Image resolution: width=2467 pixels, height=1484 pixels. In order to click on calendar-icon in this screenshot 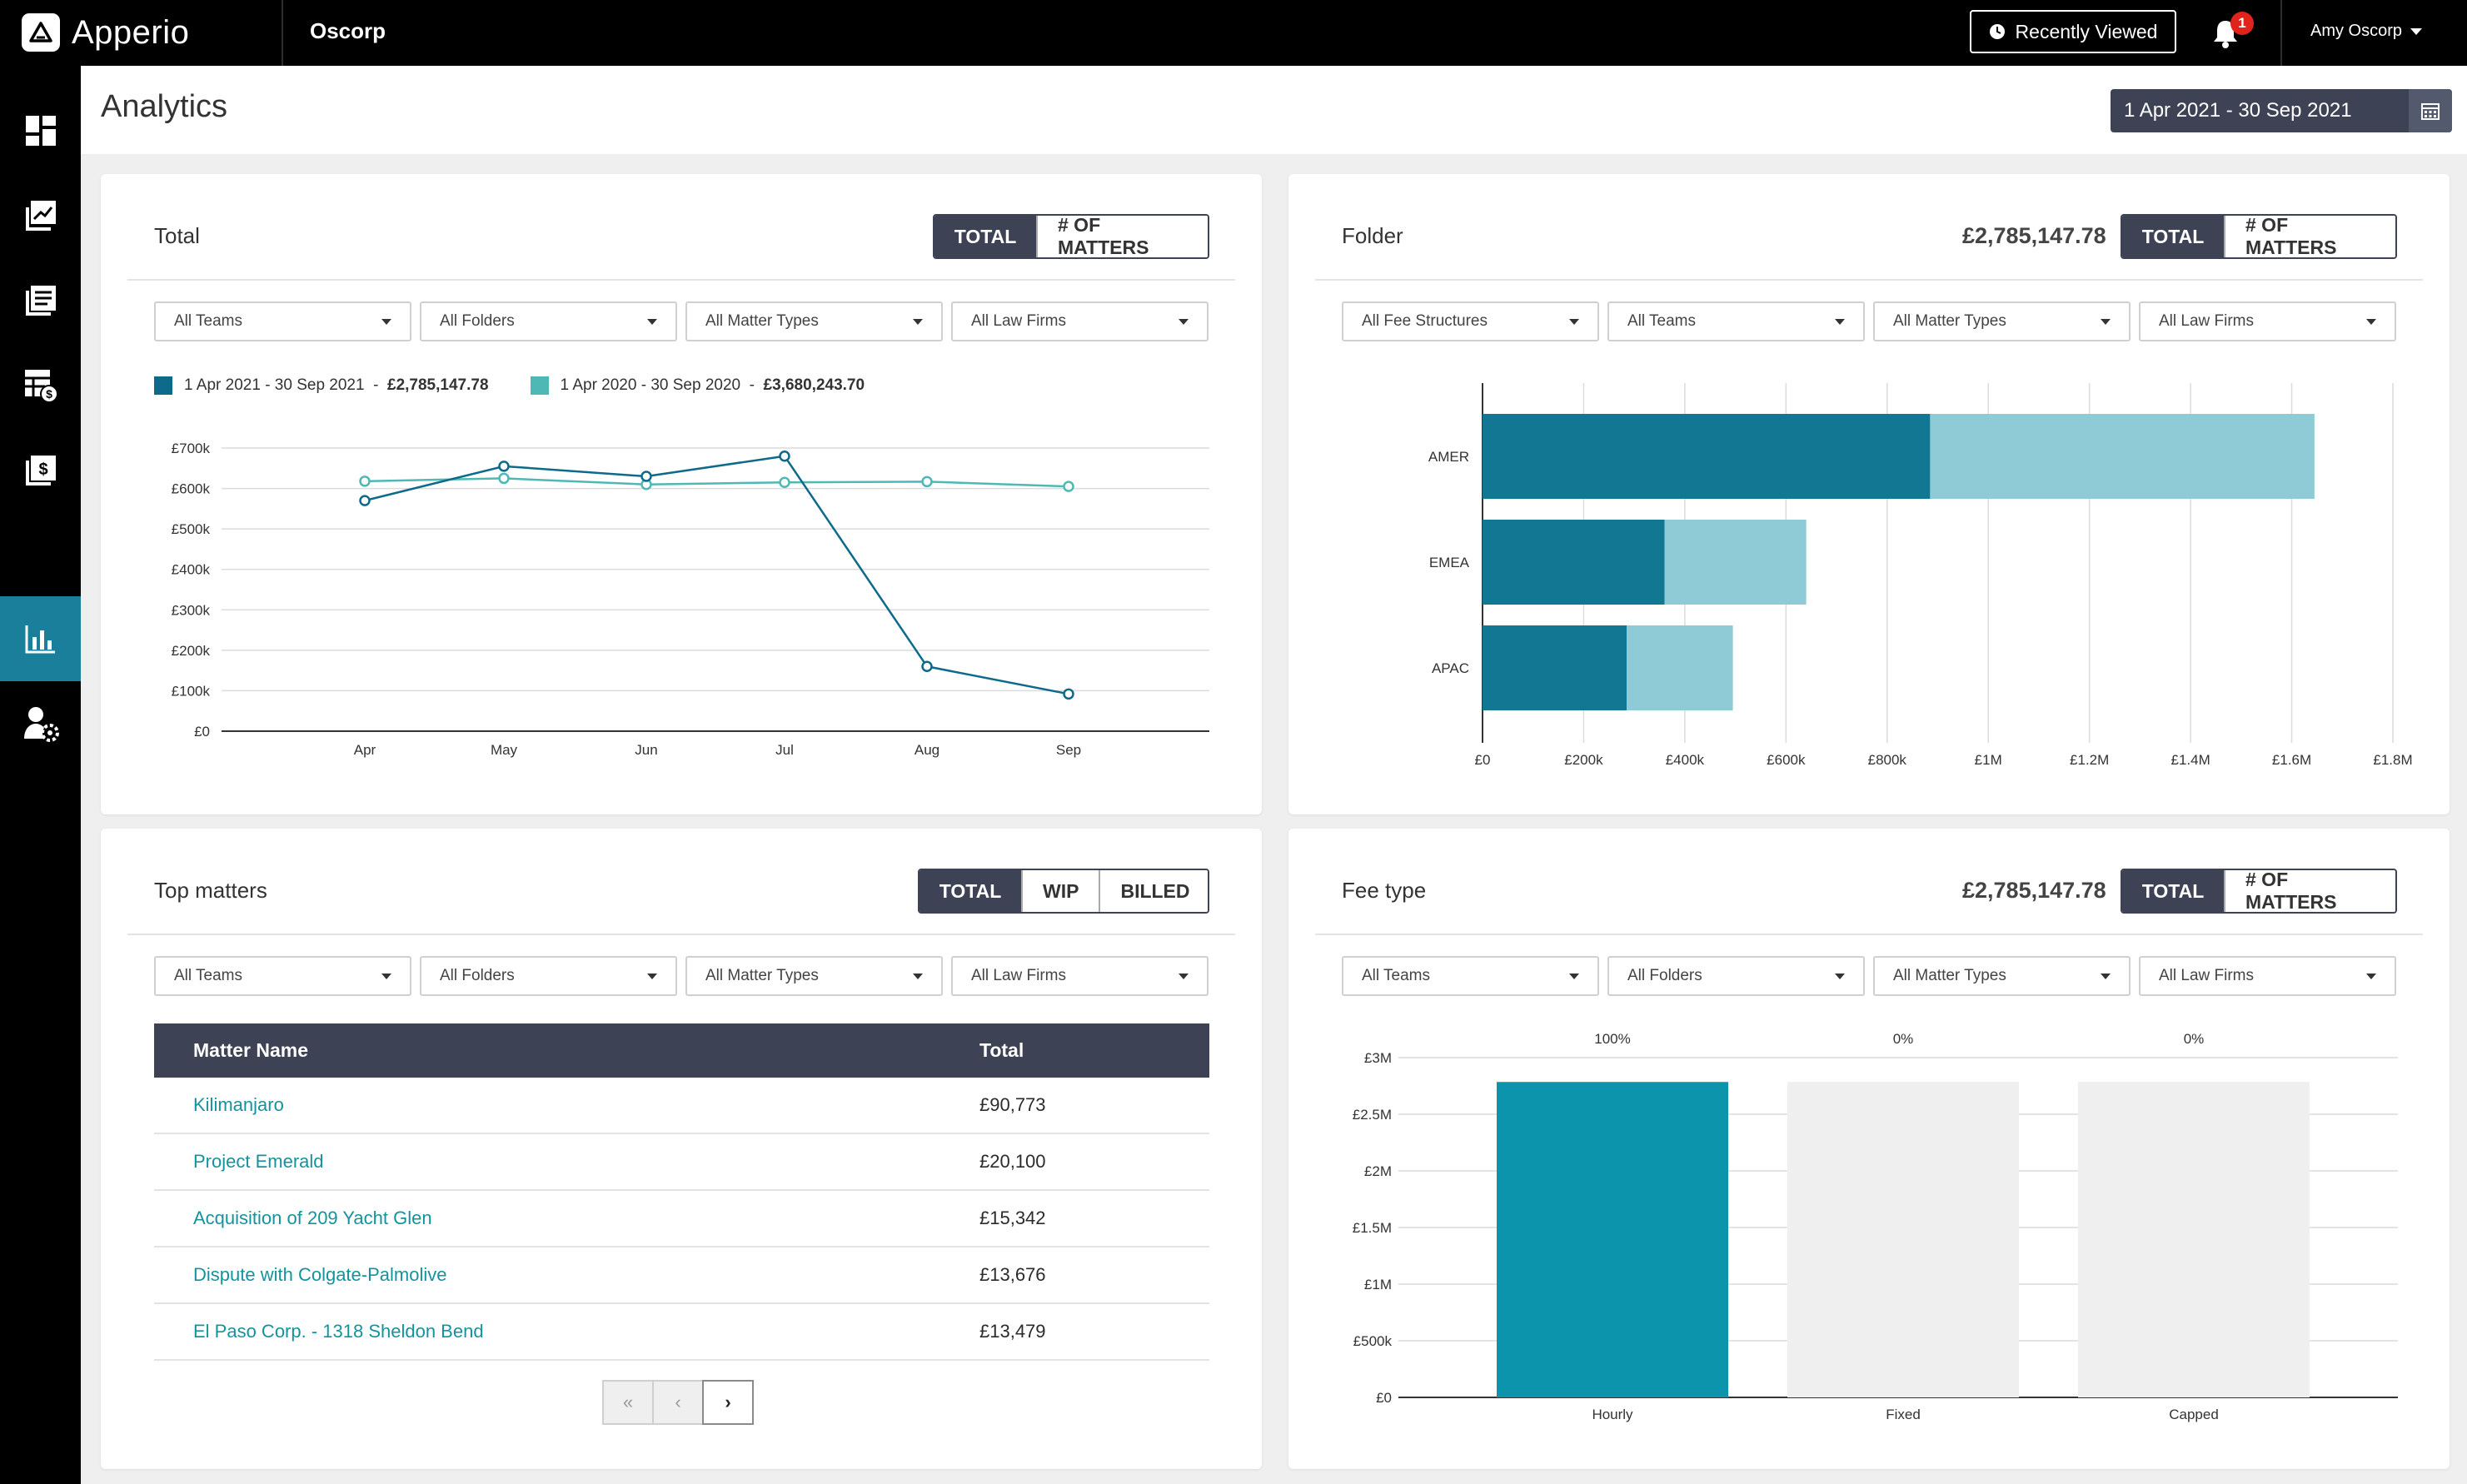, I will do `click(2430, 110)`.